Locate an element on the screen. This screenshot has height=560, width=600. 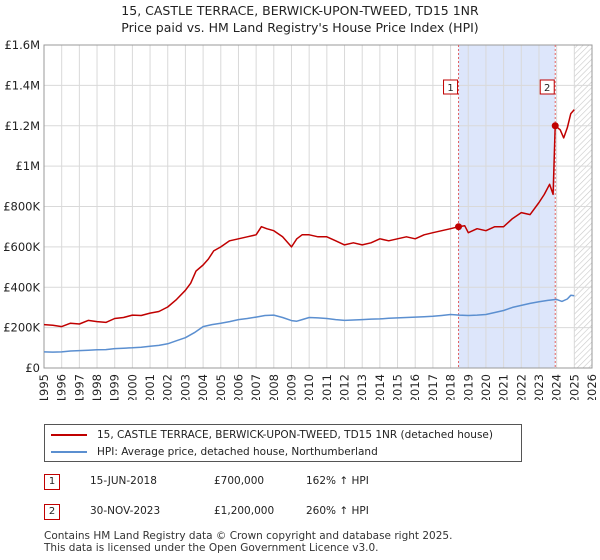
y-tick-label: £600K is located at coordinates (21, 247).